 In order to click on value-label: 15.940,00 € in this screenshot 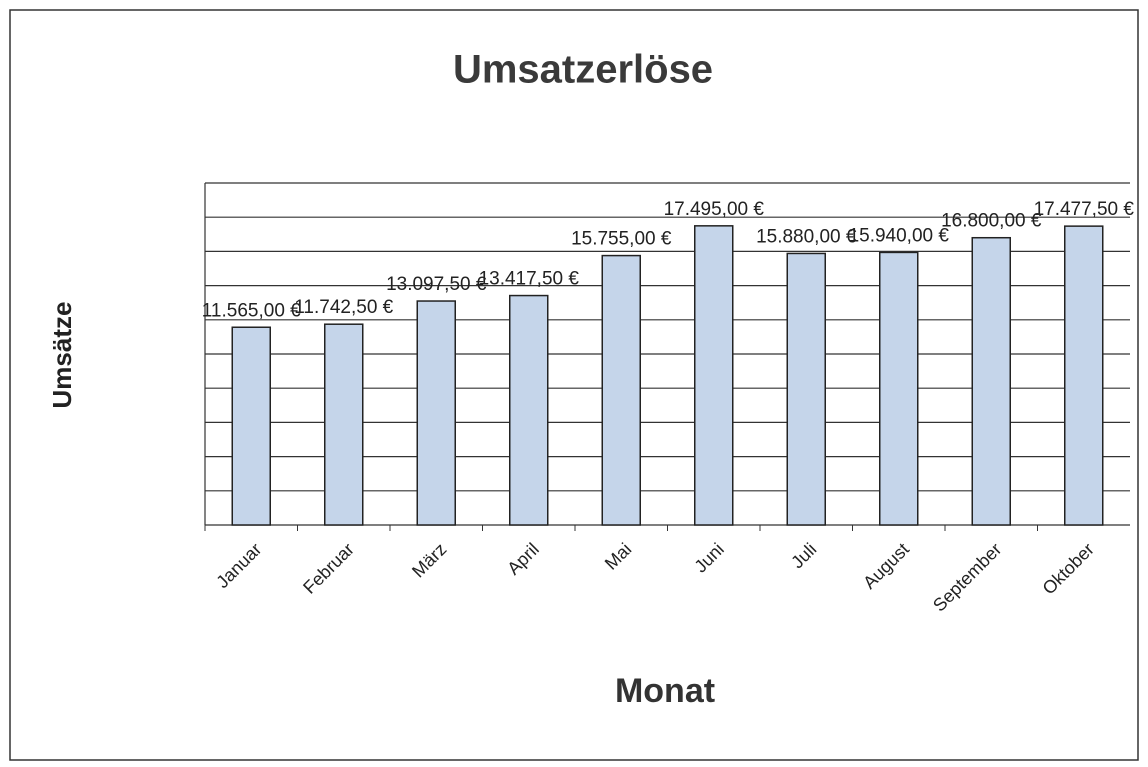, I will do `click(899, 235)`.